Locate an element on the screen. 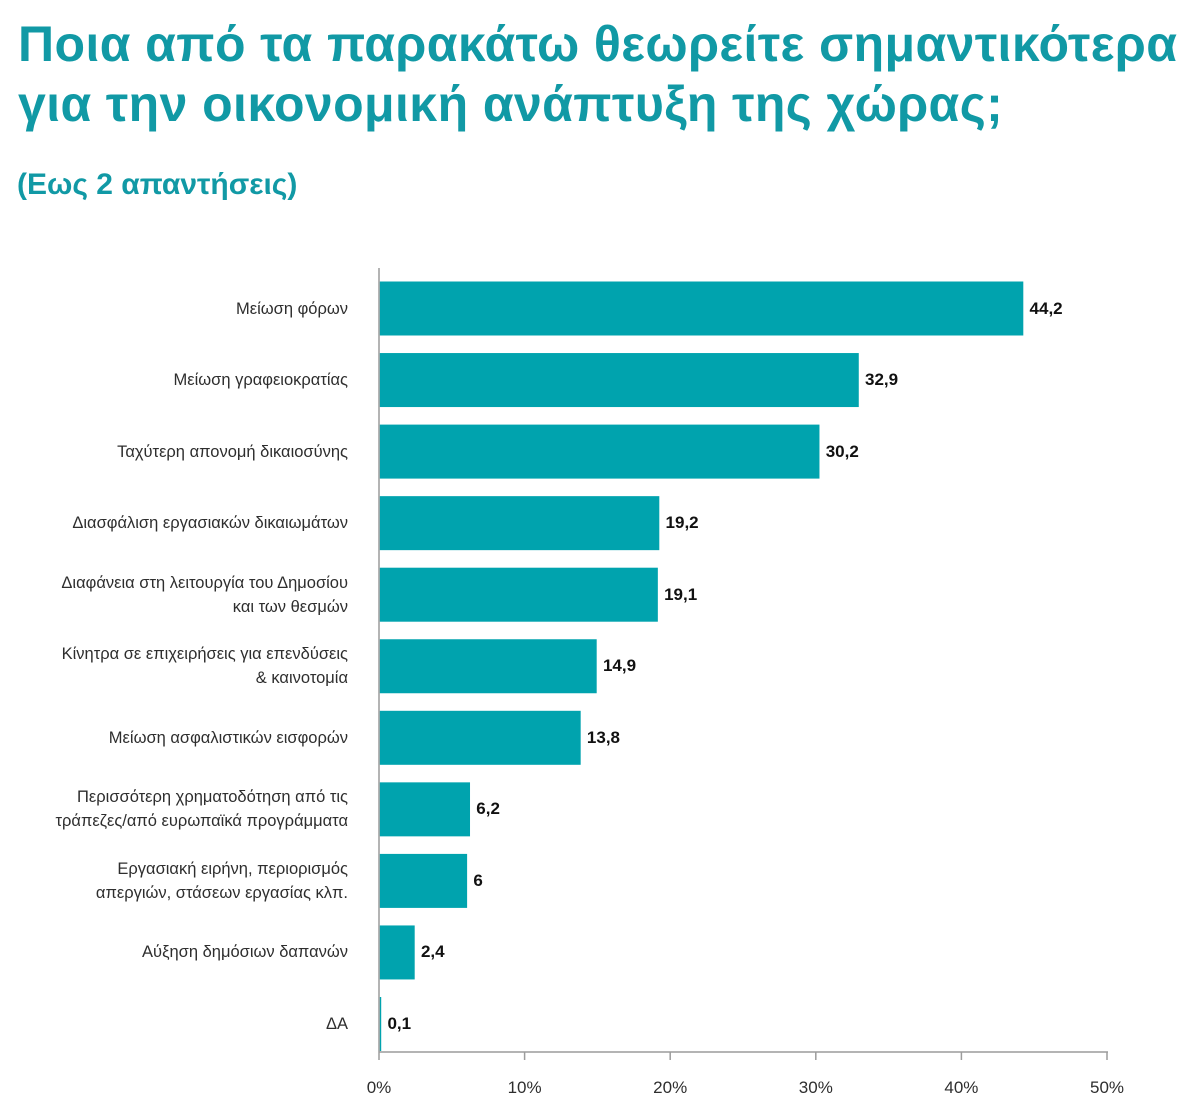  chart-subtitle: (Εως 2 απαντήσεις) is located at coordinates (157, 184).